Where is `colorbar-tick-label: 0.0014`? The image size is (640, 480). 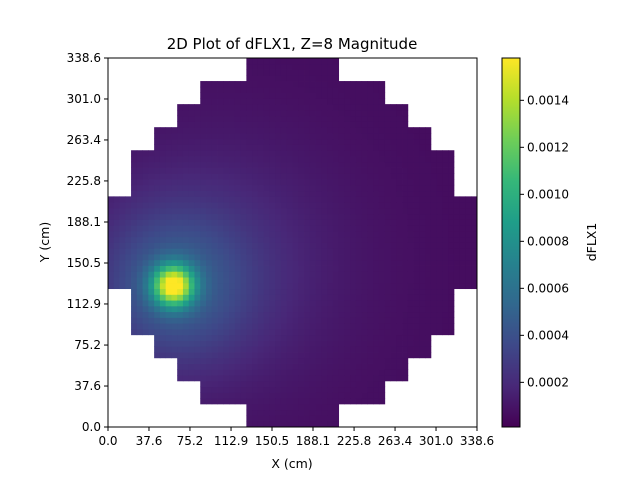 colorbar-tick-label: 0.0014 is located at coordinates (548, 100).